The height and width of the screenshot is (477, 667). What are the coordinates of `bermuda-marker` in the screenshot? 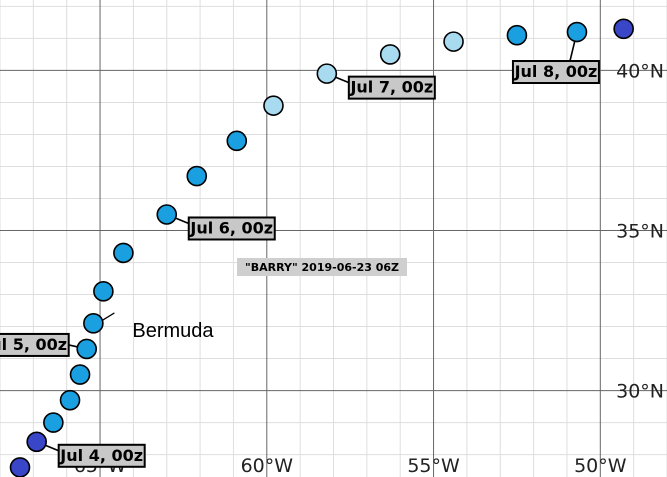 It's located at (108, 317).